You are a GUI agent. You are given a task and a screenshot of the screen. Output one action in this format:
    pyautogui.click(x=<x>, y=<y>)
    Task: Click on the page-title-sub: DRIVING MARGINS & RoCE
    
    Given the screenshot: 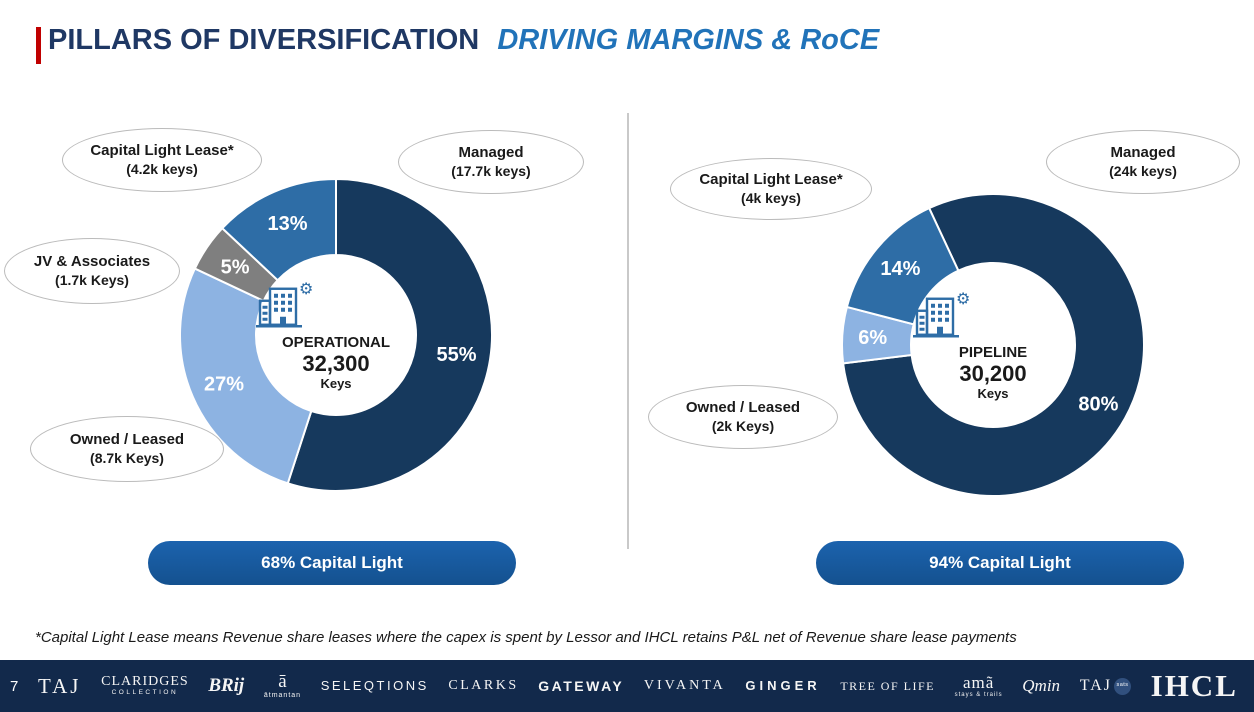 What is the action you would take?
    pyautogui.click(x=688, y=40)
    